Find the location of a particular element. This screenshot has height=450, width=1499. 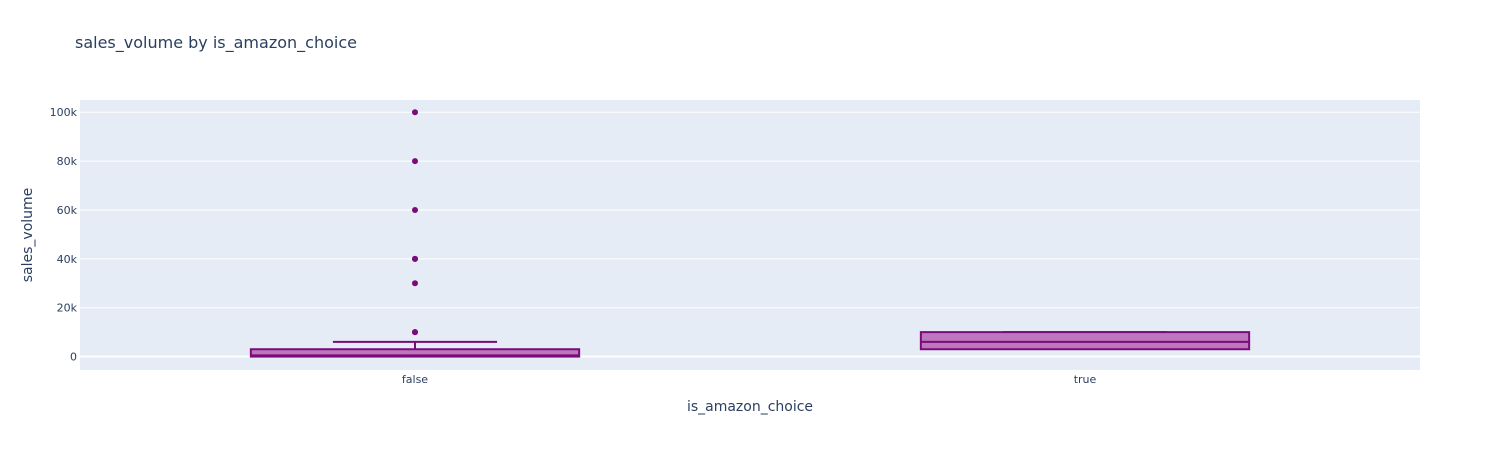

y-tick-label: 0 is located at coordinates (73, 357).